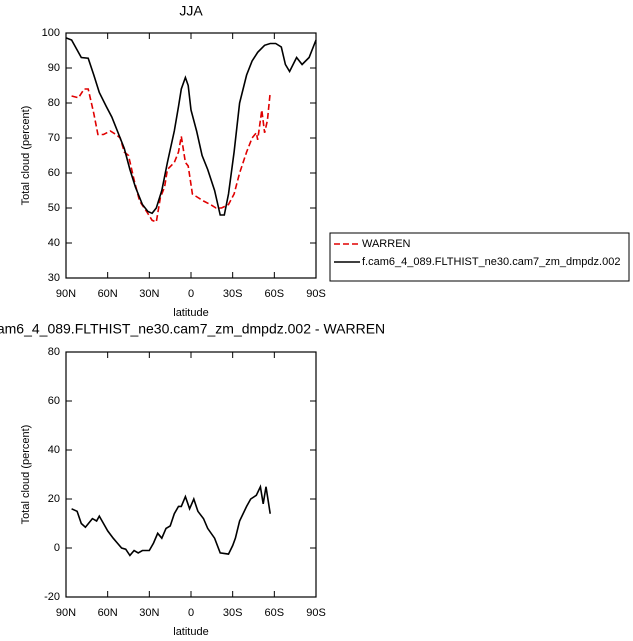 This screenshot has width=633, height=641. Describe the element at coordinates (54, 68) in the screenshot. I see `y-tick-label: 90` at that location.